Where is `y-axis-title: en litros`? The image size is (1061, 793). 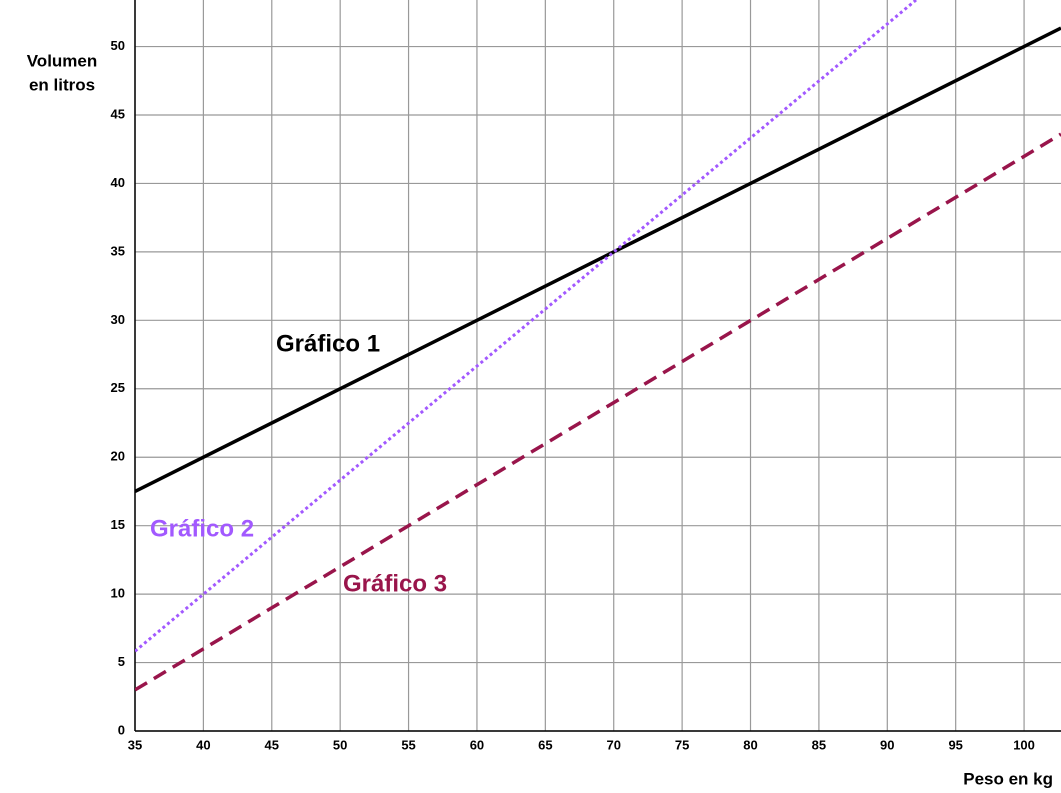
y-axis-title: en litros is located at coordinates (62, 84).